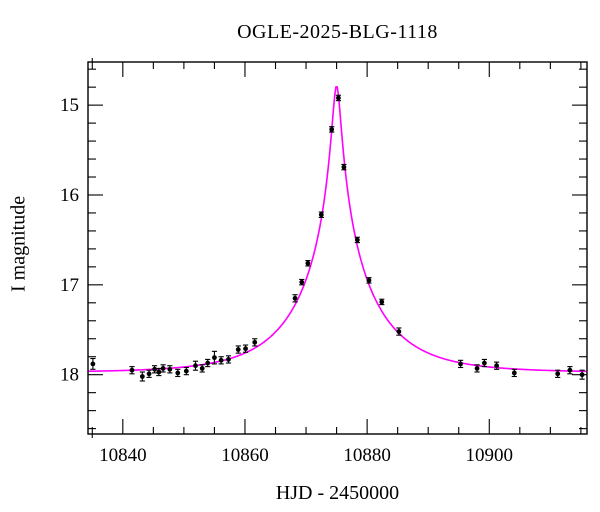 The width and height of the screenshot is (600, 512). Describe the element at coordinates (337, 493) in the screenshot. I see `x-axis-label: HJD - 2450000` at that location.